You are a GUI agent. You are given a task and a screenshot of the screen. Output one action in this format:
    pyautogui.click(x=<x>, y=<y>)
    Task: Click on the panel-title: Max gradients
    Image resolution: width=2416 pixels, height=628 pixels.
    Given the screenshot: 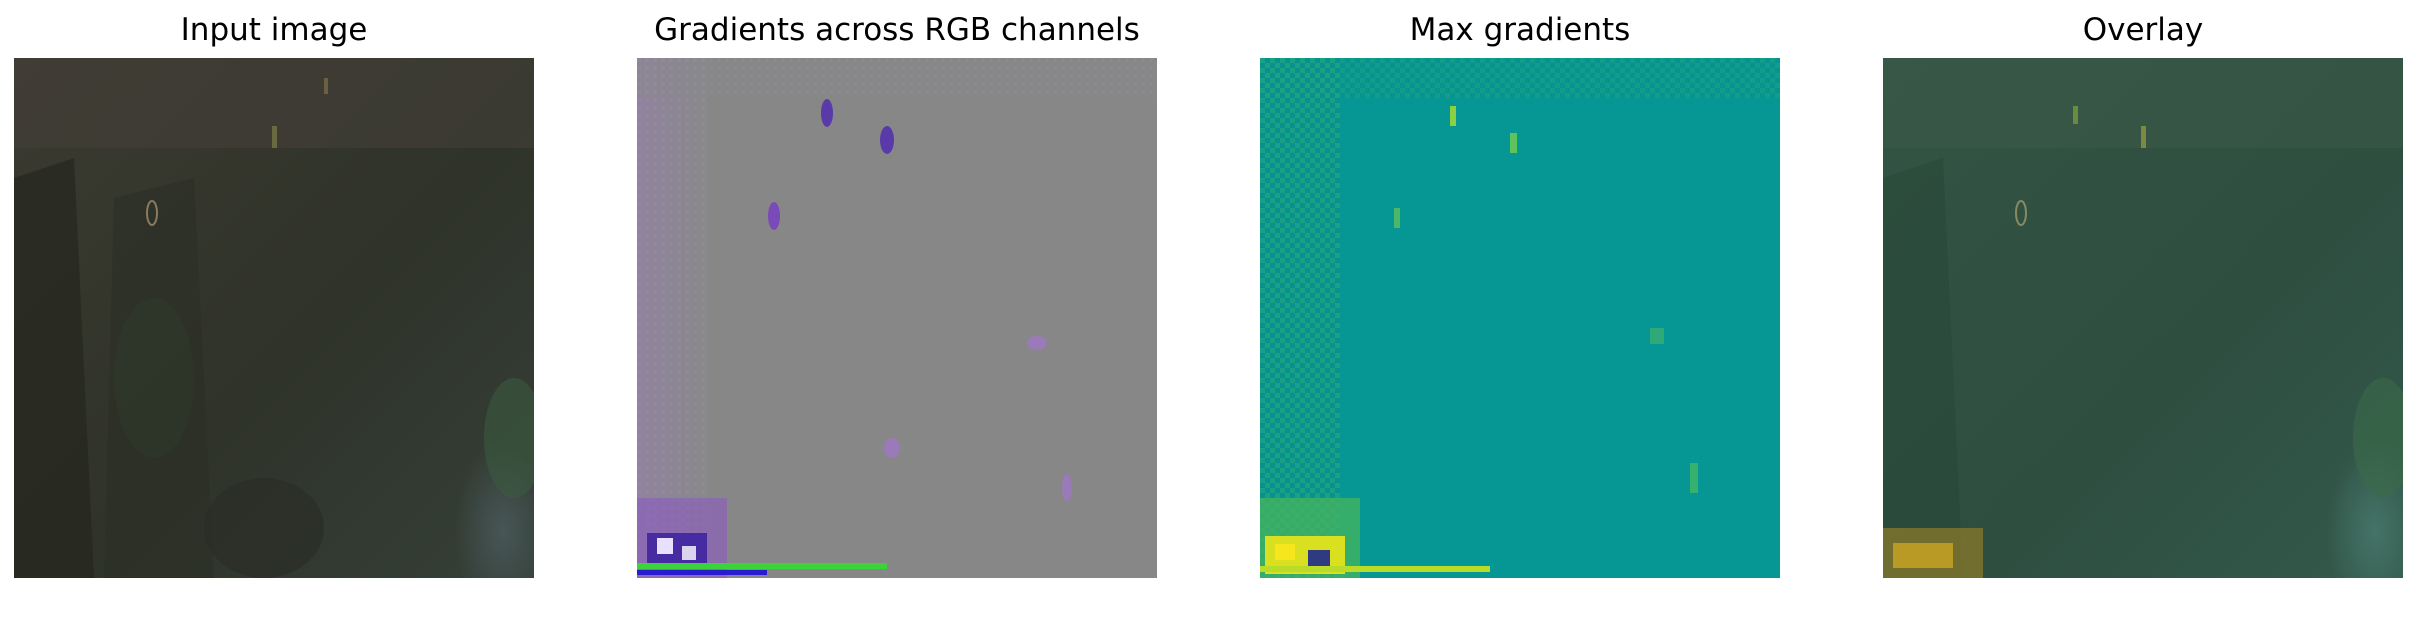 What is the action you would take?
    pyautogui.click(x=1520, y=30)
    